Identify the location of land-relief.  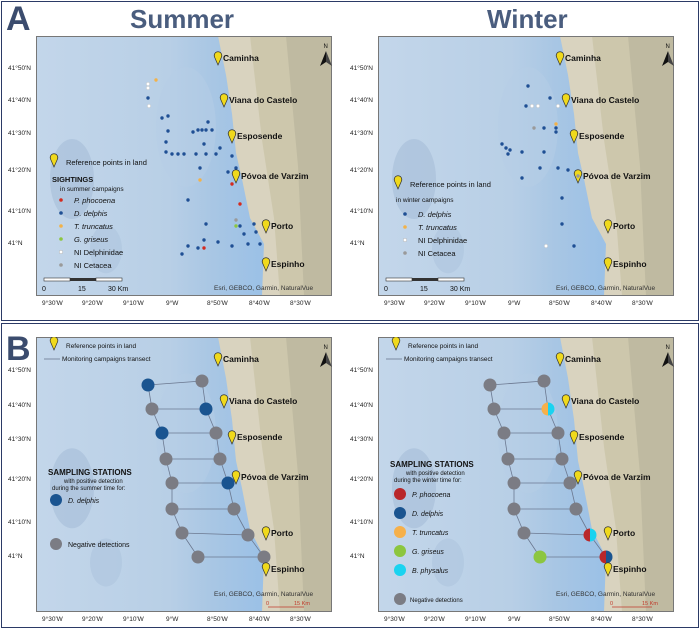
(651, 166).